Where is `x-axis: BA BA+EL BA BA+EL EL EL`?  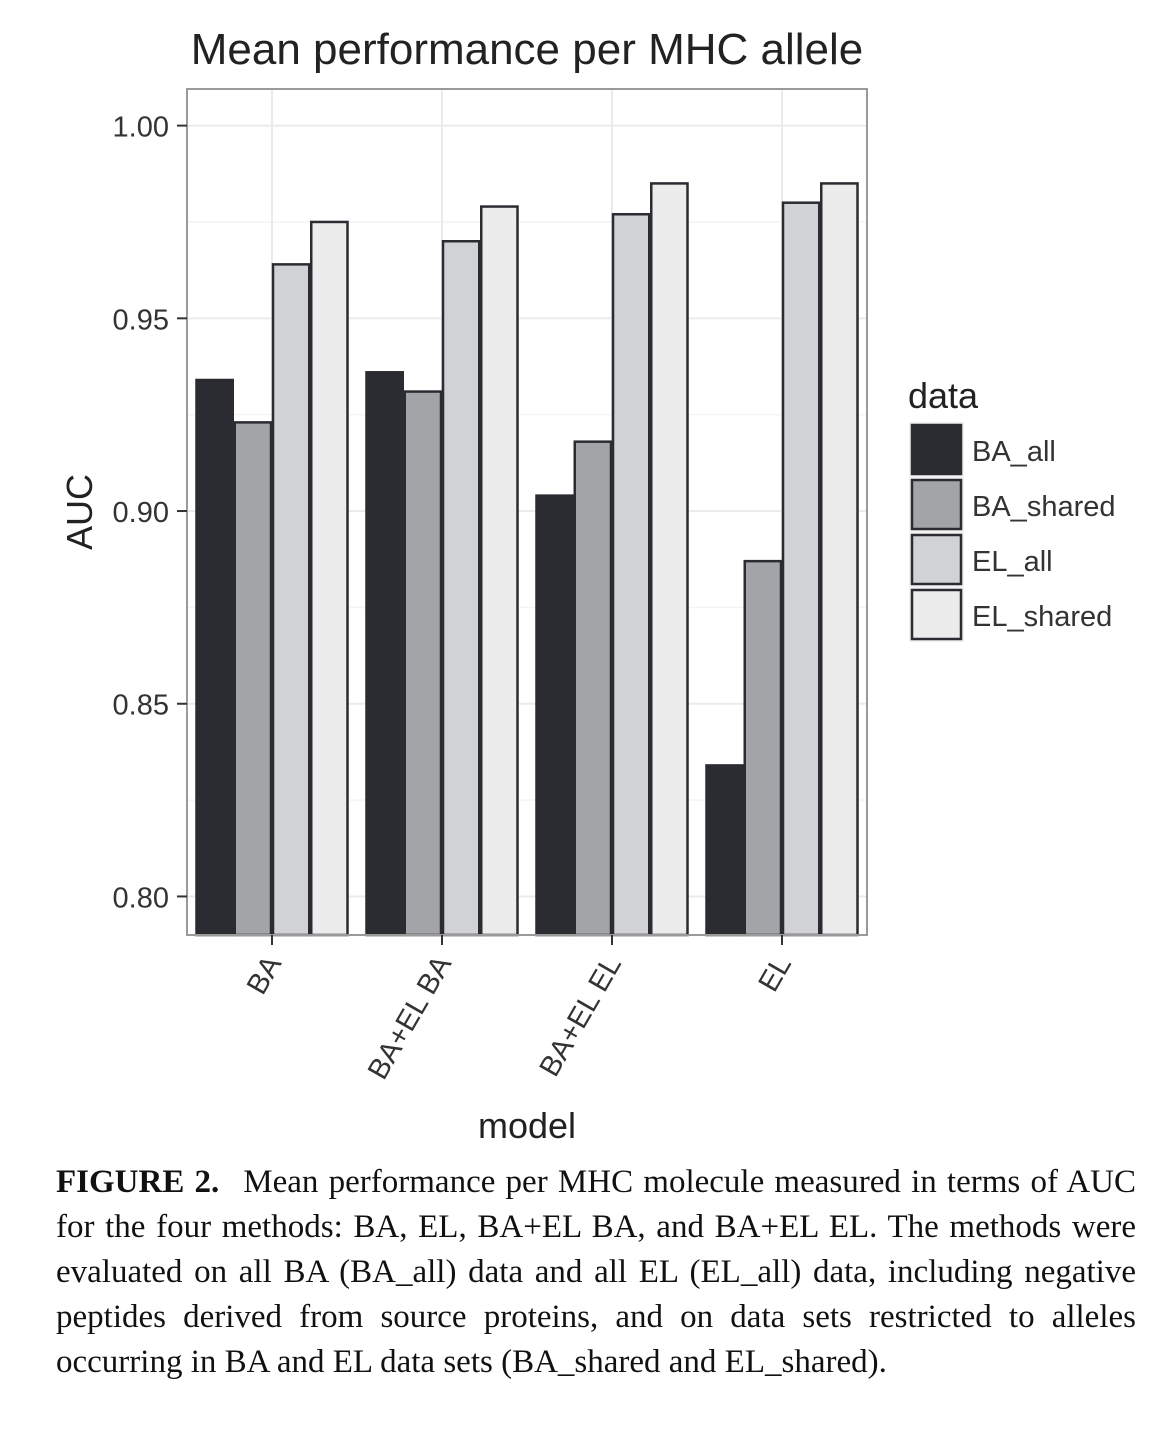 x-axis: BA BA+EL BA BA+EL EL EL is located at coordinates (519, 1010).